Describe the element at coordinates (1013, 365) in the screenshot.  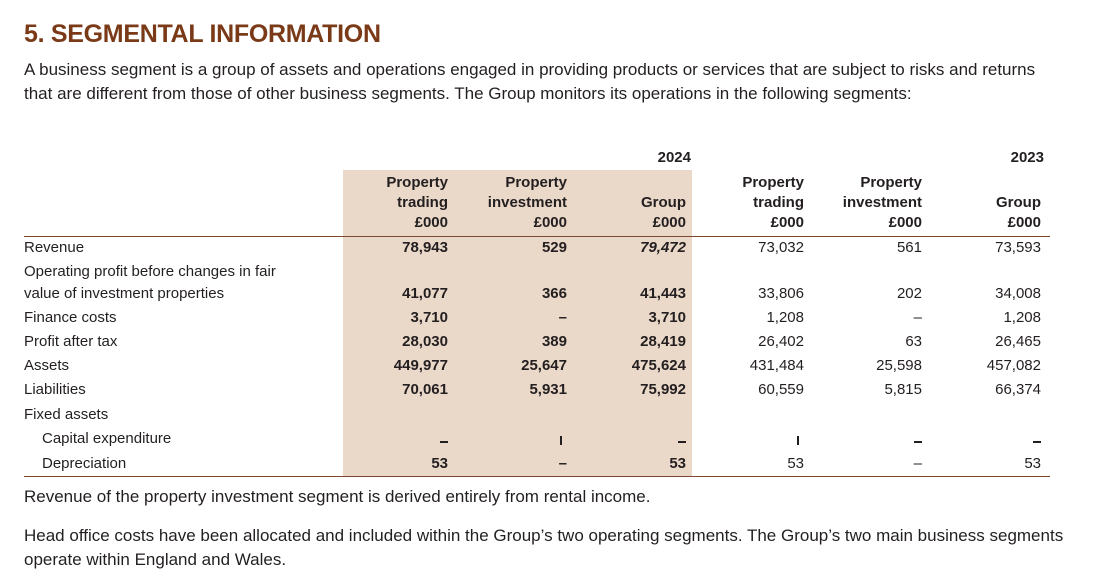
I see `cell: 457,082` at that location.